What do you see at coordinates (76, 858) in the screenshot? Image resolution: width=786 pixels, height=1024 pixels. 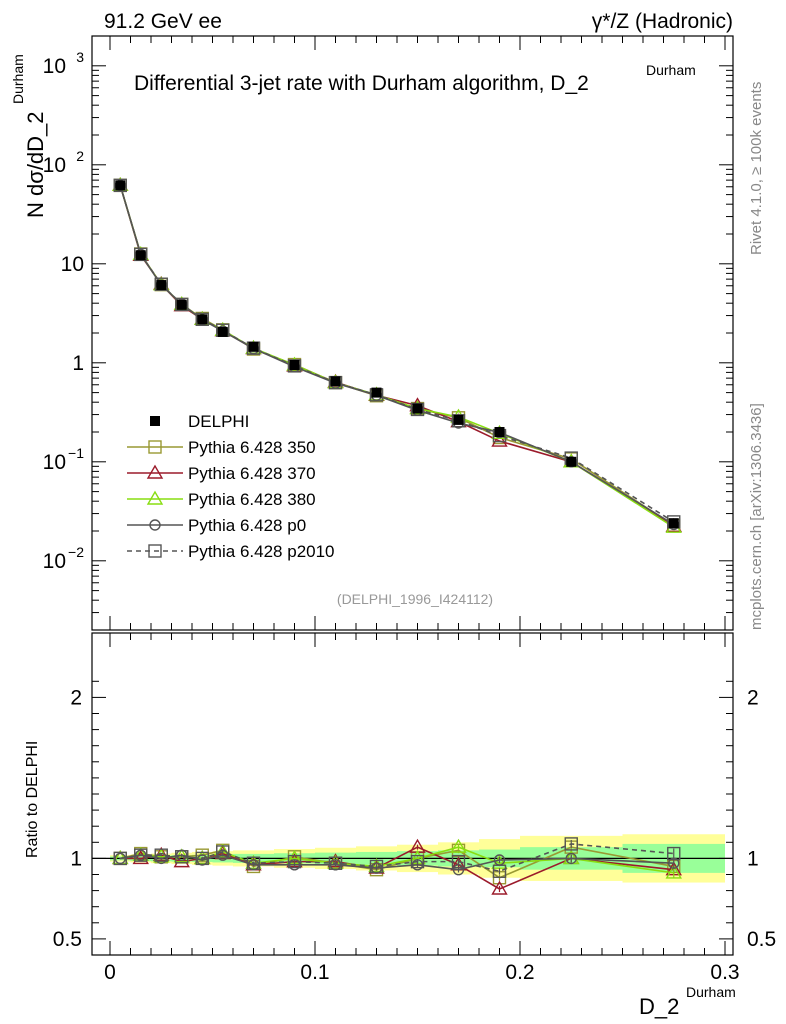 I see `ratio-tick-label-left: 1` at bounding box center [76, 858].